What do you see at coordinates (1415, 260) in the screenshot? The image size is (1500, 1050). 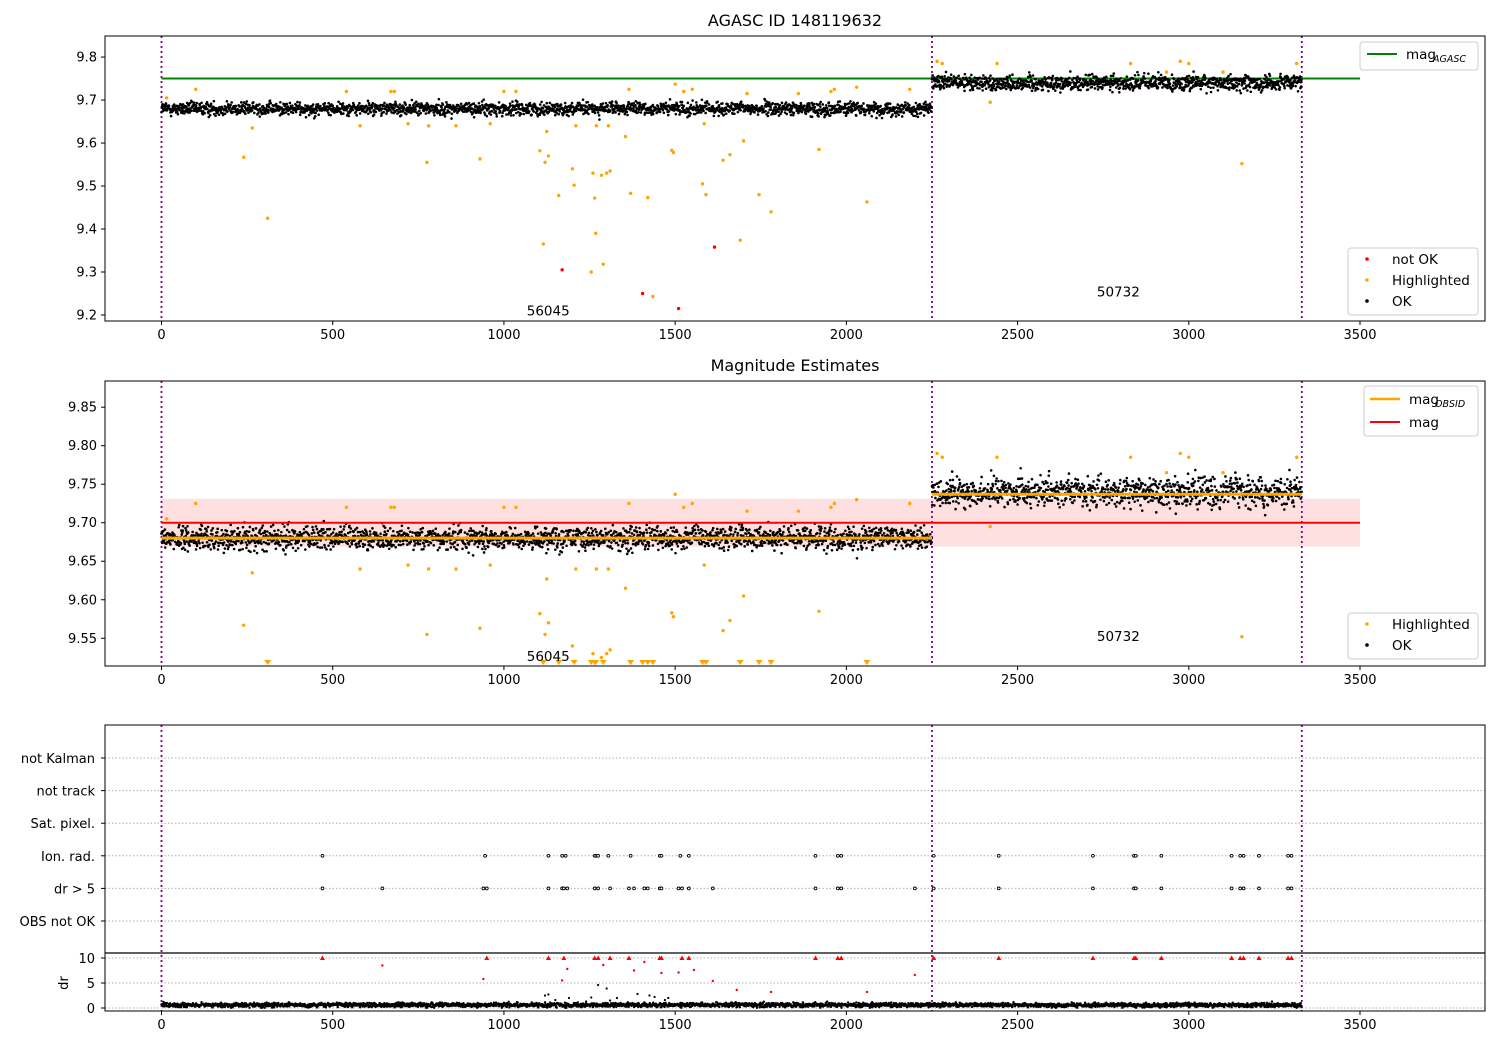 I see `p1-legend-label: not OK` at bounding box center [1415, 260].